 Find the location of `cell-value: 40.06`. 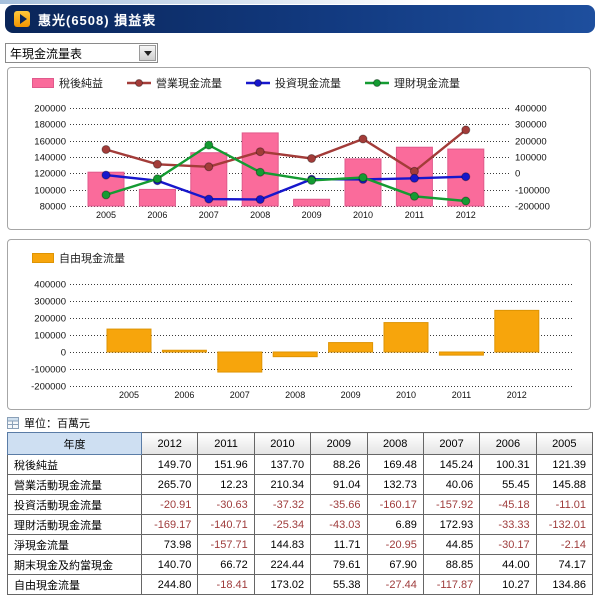

cell-value: 40.06 is located at coordinates (451, 484).